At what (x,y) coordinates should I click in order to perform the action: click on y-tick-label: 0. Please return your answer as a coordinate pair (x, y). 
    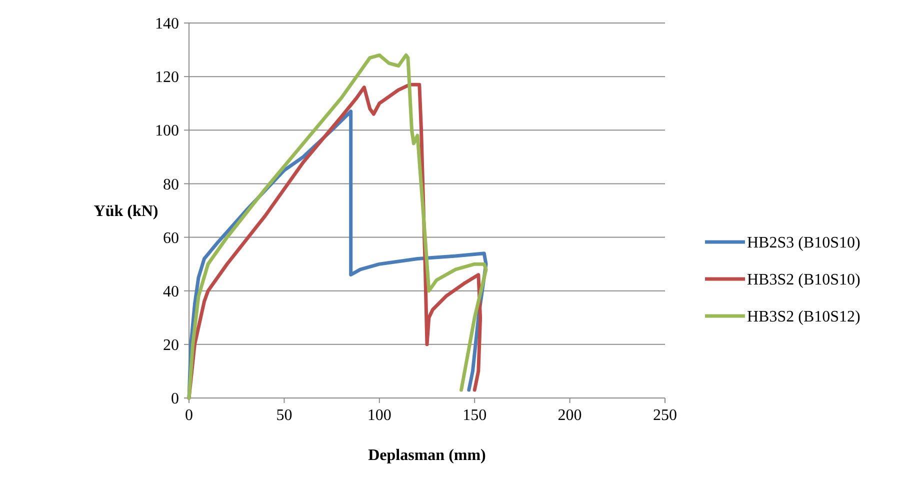
    Looking at the image, I should click on (175, 399).